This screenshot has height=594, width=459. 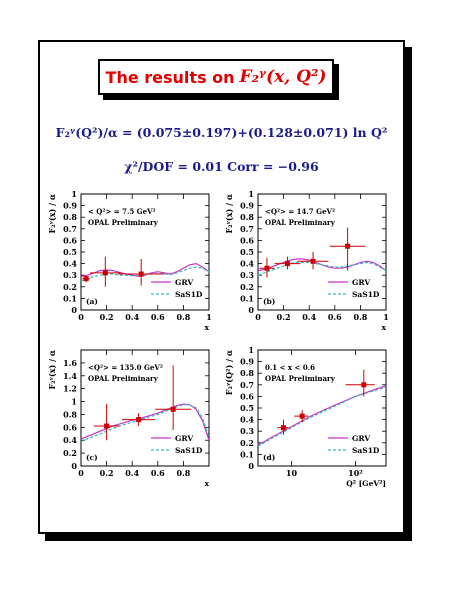 What do you see at coordinates (81, 473) in the screenshot?
I see `x-tick-label: 0` at bounding box center [81, 473].